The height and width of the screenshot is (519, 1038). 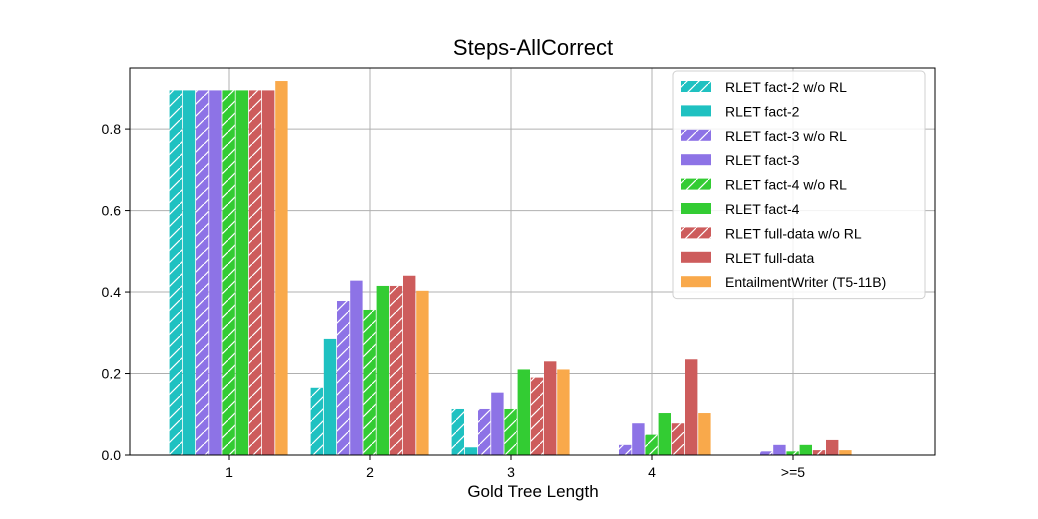 I want to click on legend-label: RLET fact-4 w/o RL, so click(x=786, y=185).